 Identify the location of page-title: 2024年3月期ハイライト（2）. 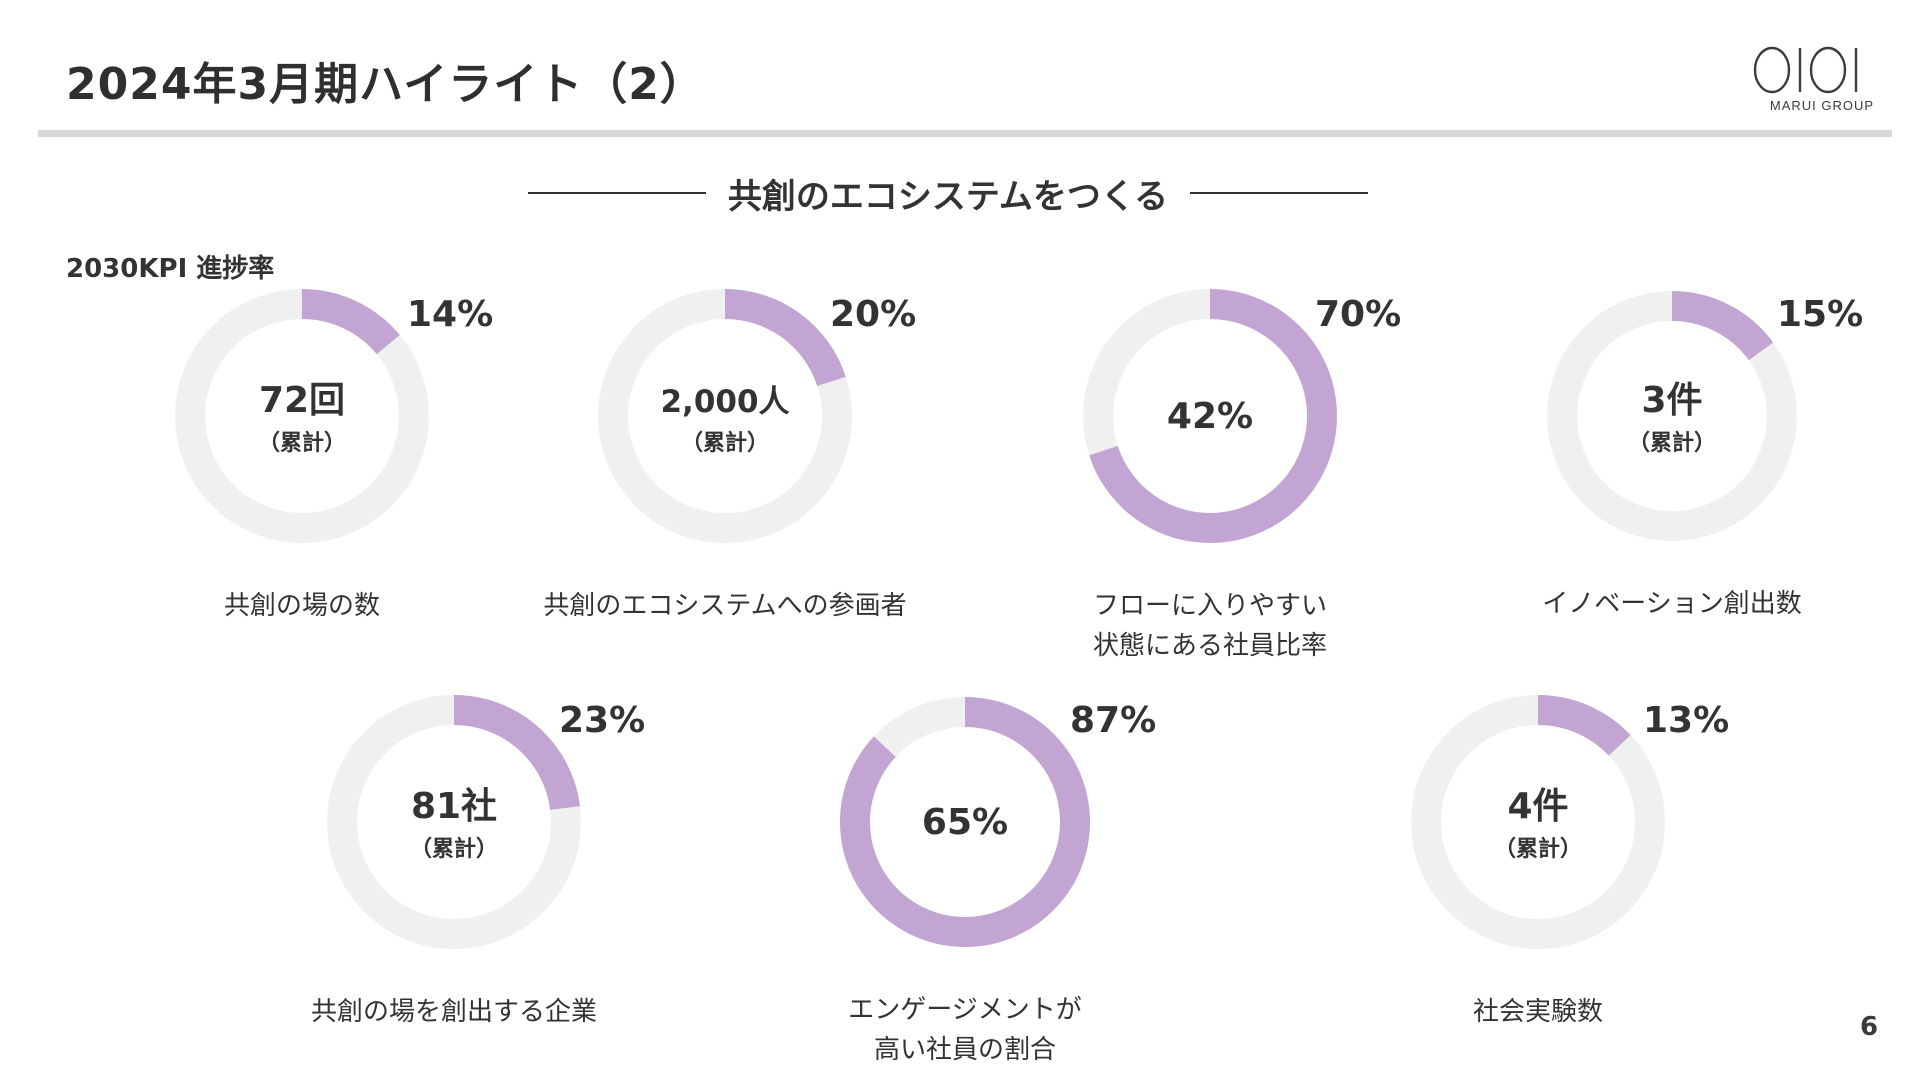
(385, 84).